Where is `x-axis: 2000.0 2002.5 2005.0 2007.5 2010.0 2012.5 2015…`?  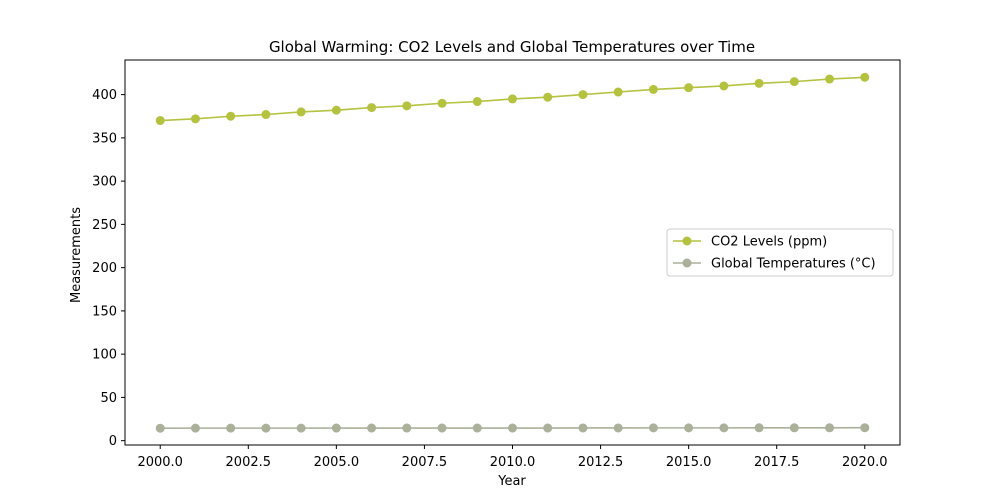 x-axis: 2000.0 2002.5 2005.0 2007.5 2010.0 2012.5 2015… is located at coordinates (512, 457).